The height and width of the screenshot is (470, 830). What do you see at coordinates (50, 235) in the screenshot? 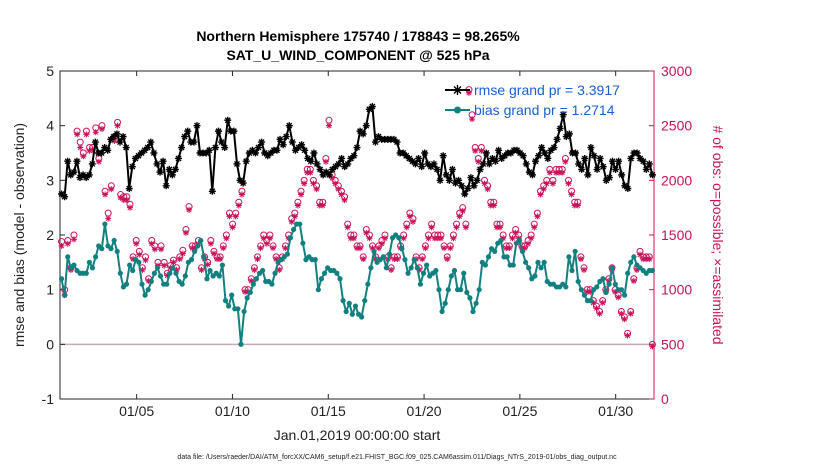
I see `y-tick-label: 2` at bounding box center [50, 235].